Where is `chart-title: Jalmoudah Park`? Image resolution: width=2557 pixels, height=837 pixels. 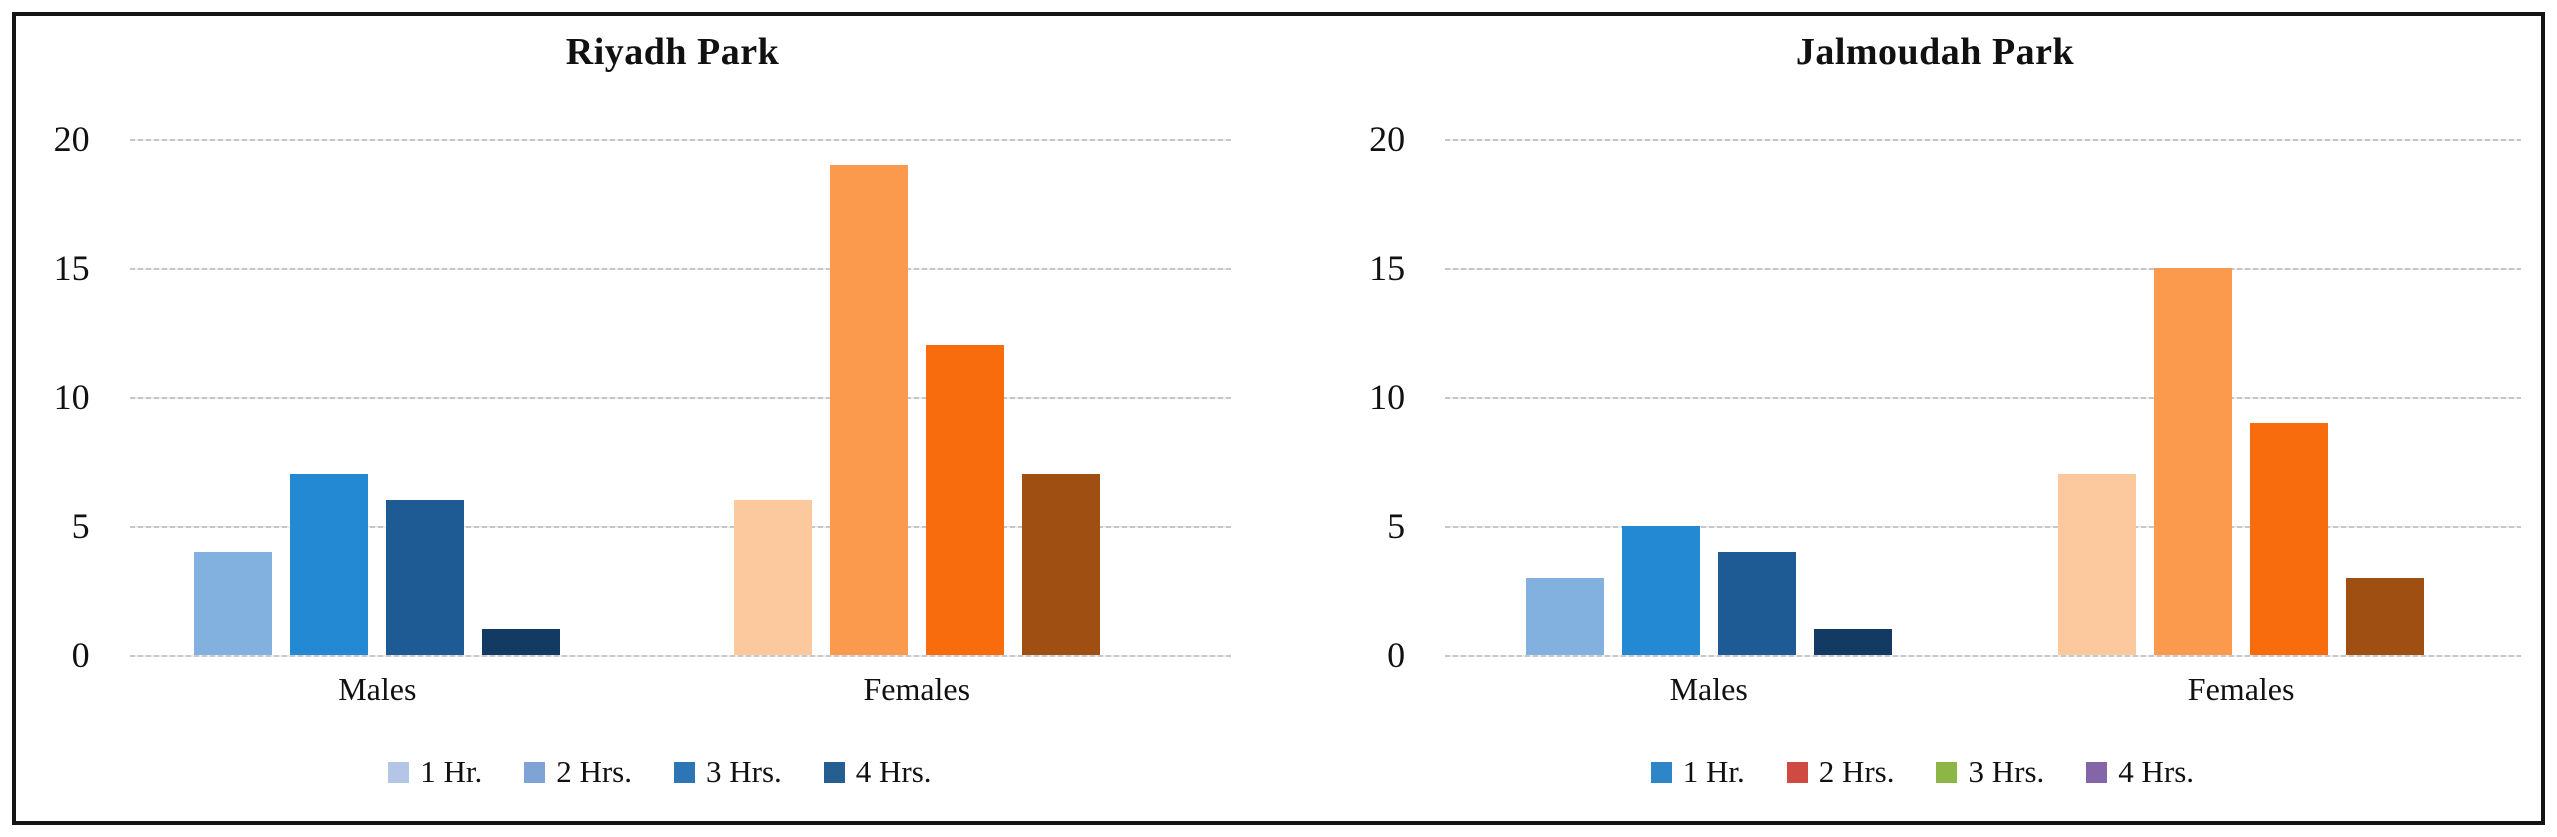
chart-title: Jalmoudah Park is located at coordinates (1935, 52).